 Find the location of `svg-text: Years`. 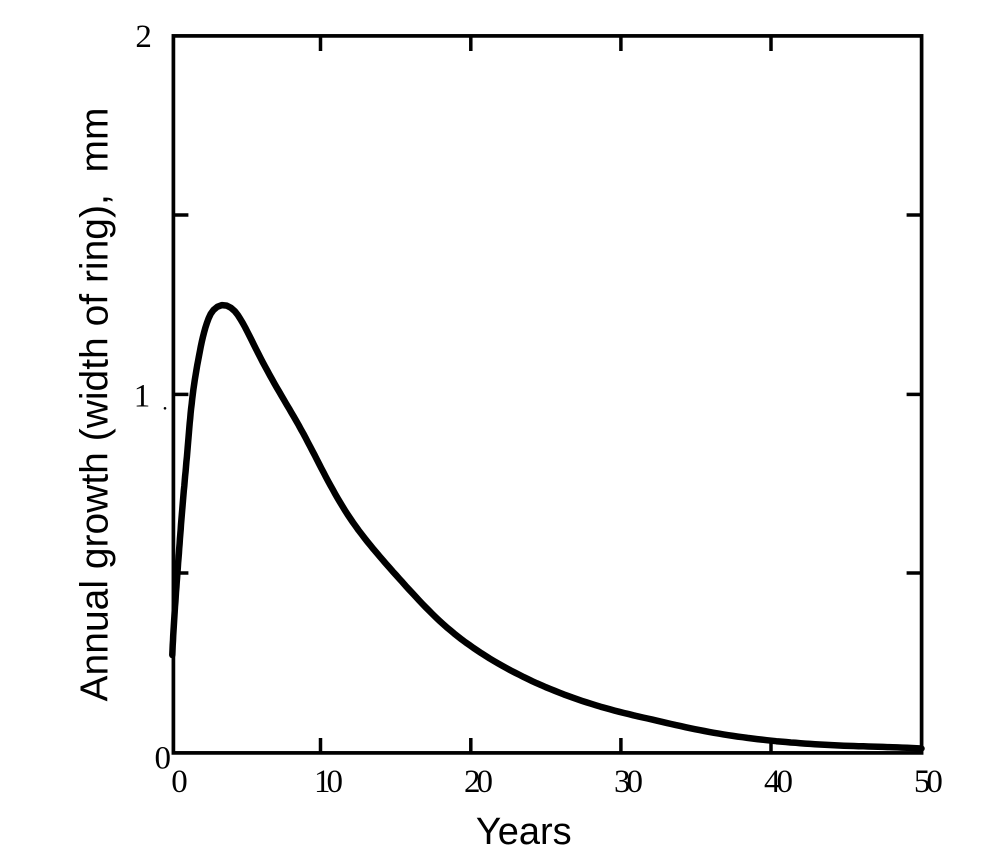

svg-text: Years is located at coordinates (524, 832).